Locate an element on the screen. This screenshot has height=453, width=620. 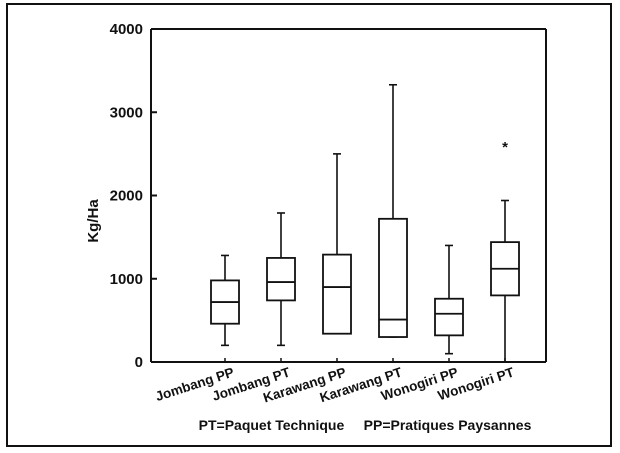
box-karawang-pp is located at coordinates (337, 257).